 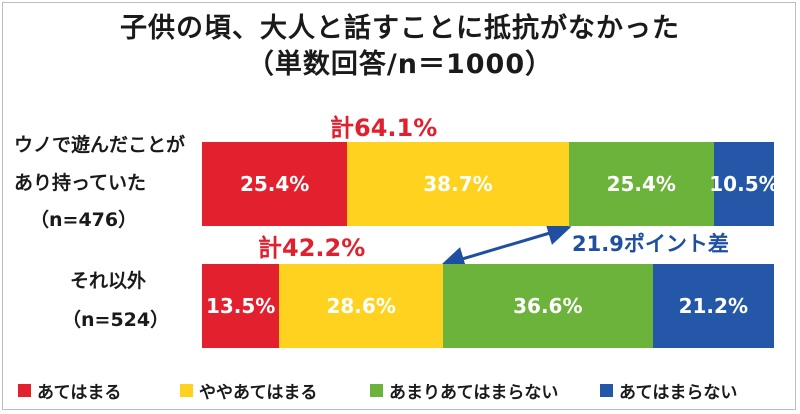 I want to click on bar-segment-row-1-series-3: 25.4%, so click(x=641, y=184).